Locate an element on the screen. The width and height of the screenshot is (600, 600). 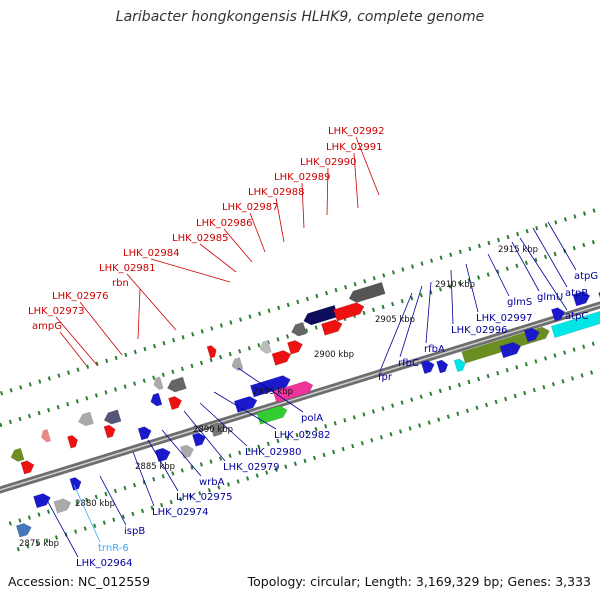
gene-label-lower: glmS is located at coordinates (519, 302).